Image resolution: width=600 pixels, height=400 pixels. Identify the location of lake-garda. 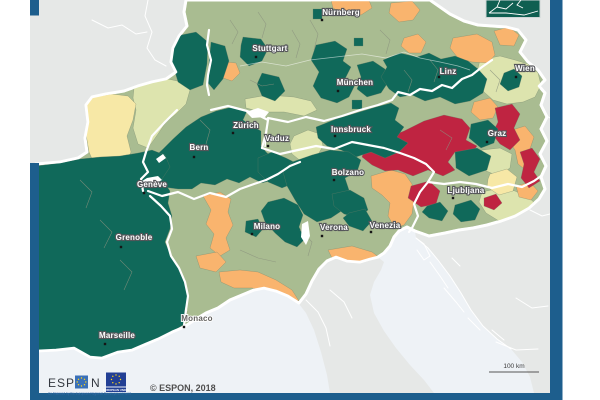
(305, 233).